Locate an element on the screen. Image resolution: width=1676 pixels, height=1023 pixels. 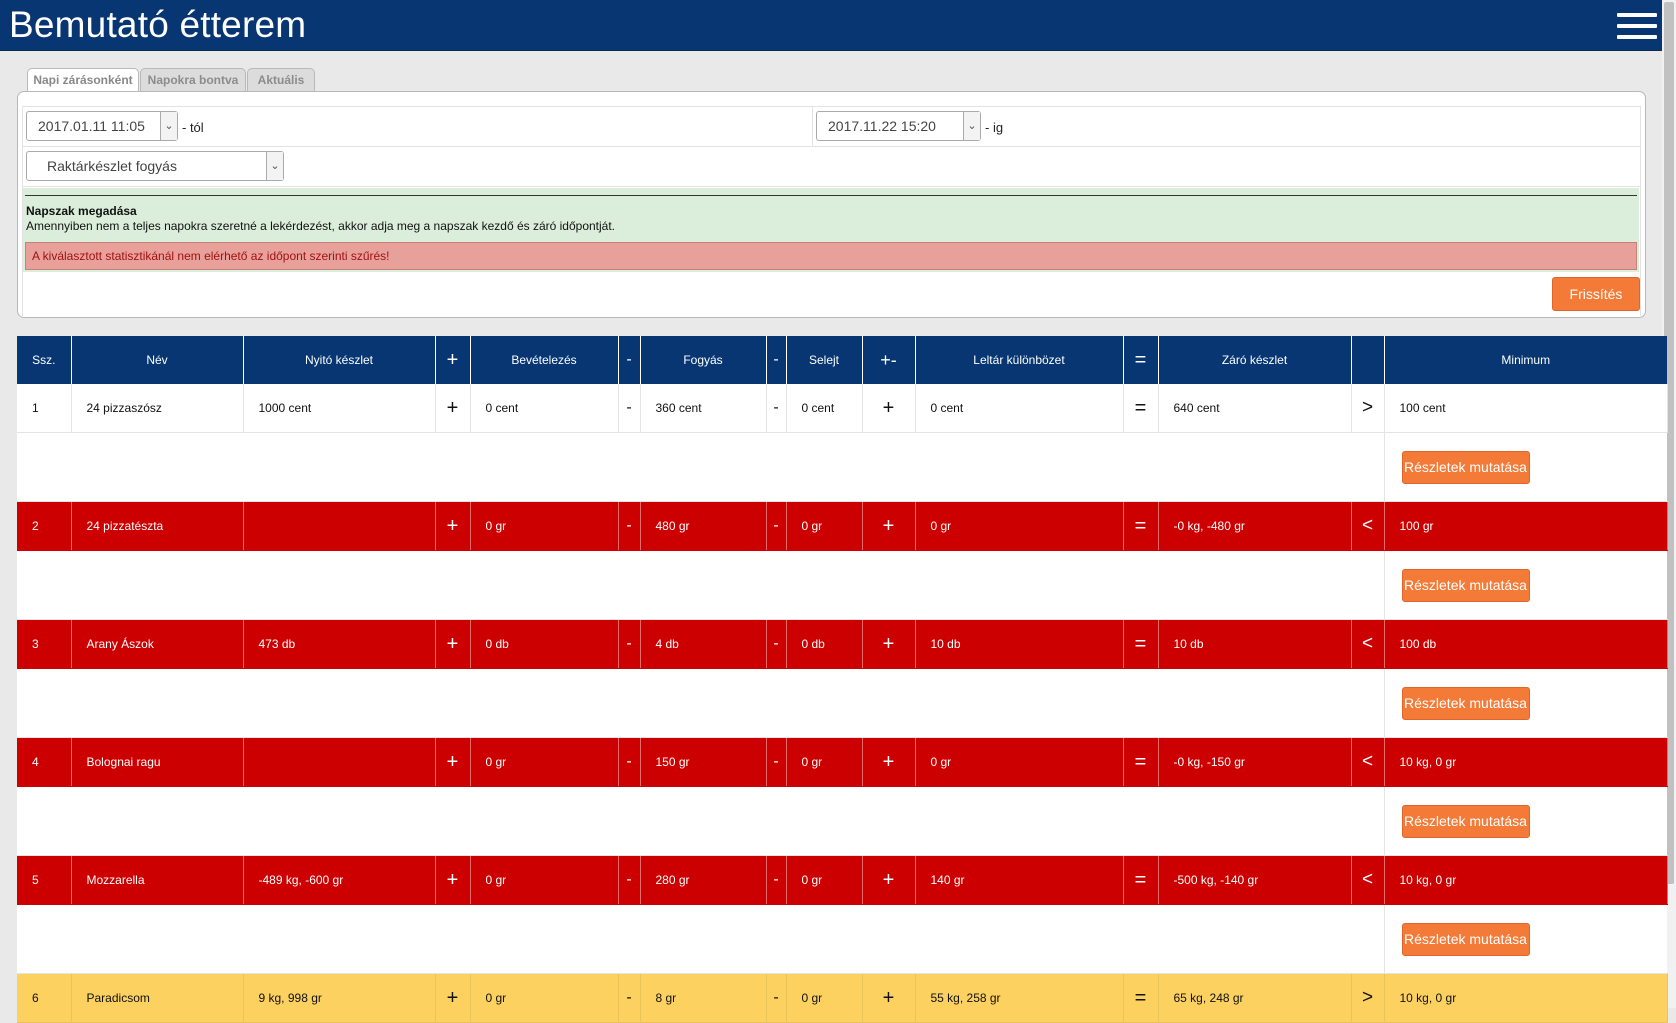
inventory-diff-cell: 0 gr is located at coordinates (1019, 526).